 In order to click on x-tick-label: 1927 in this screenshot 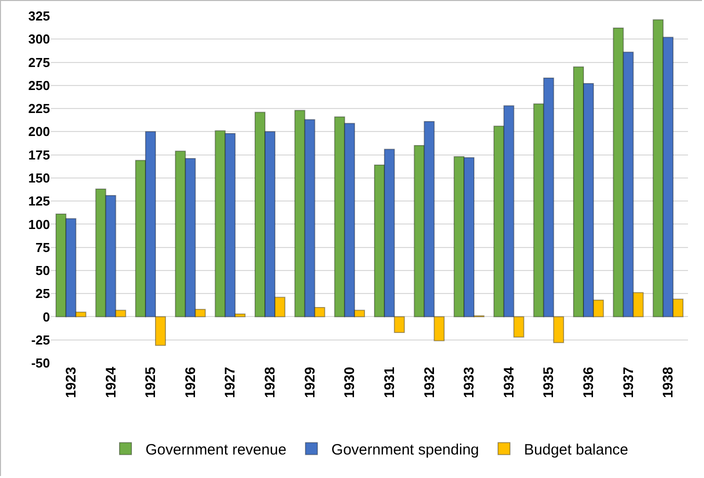, I will do `click(230, 382)`.